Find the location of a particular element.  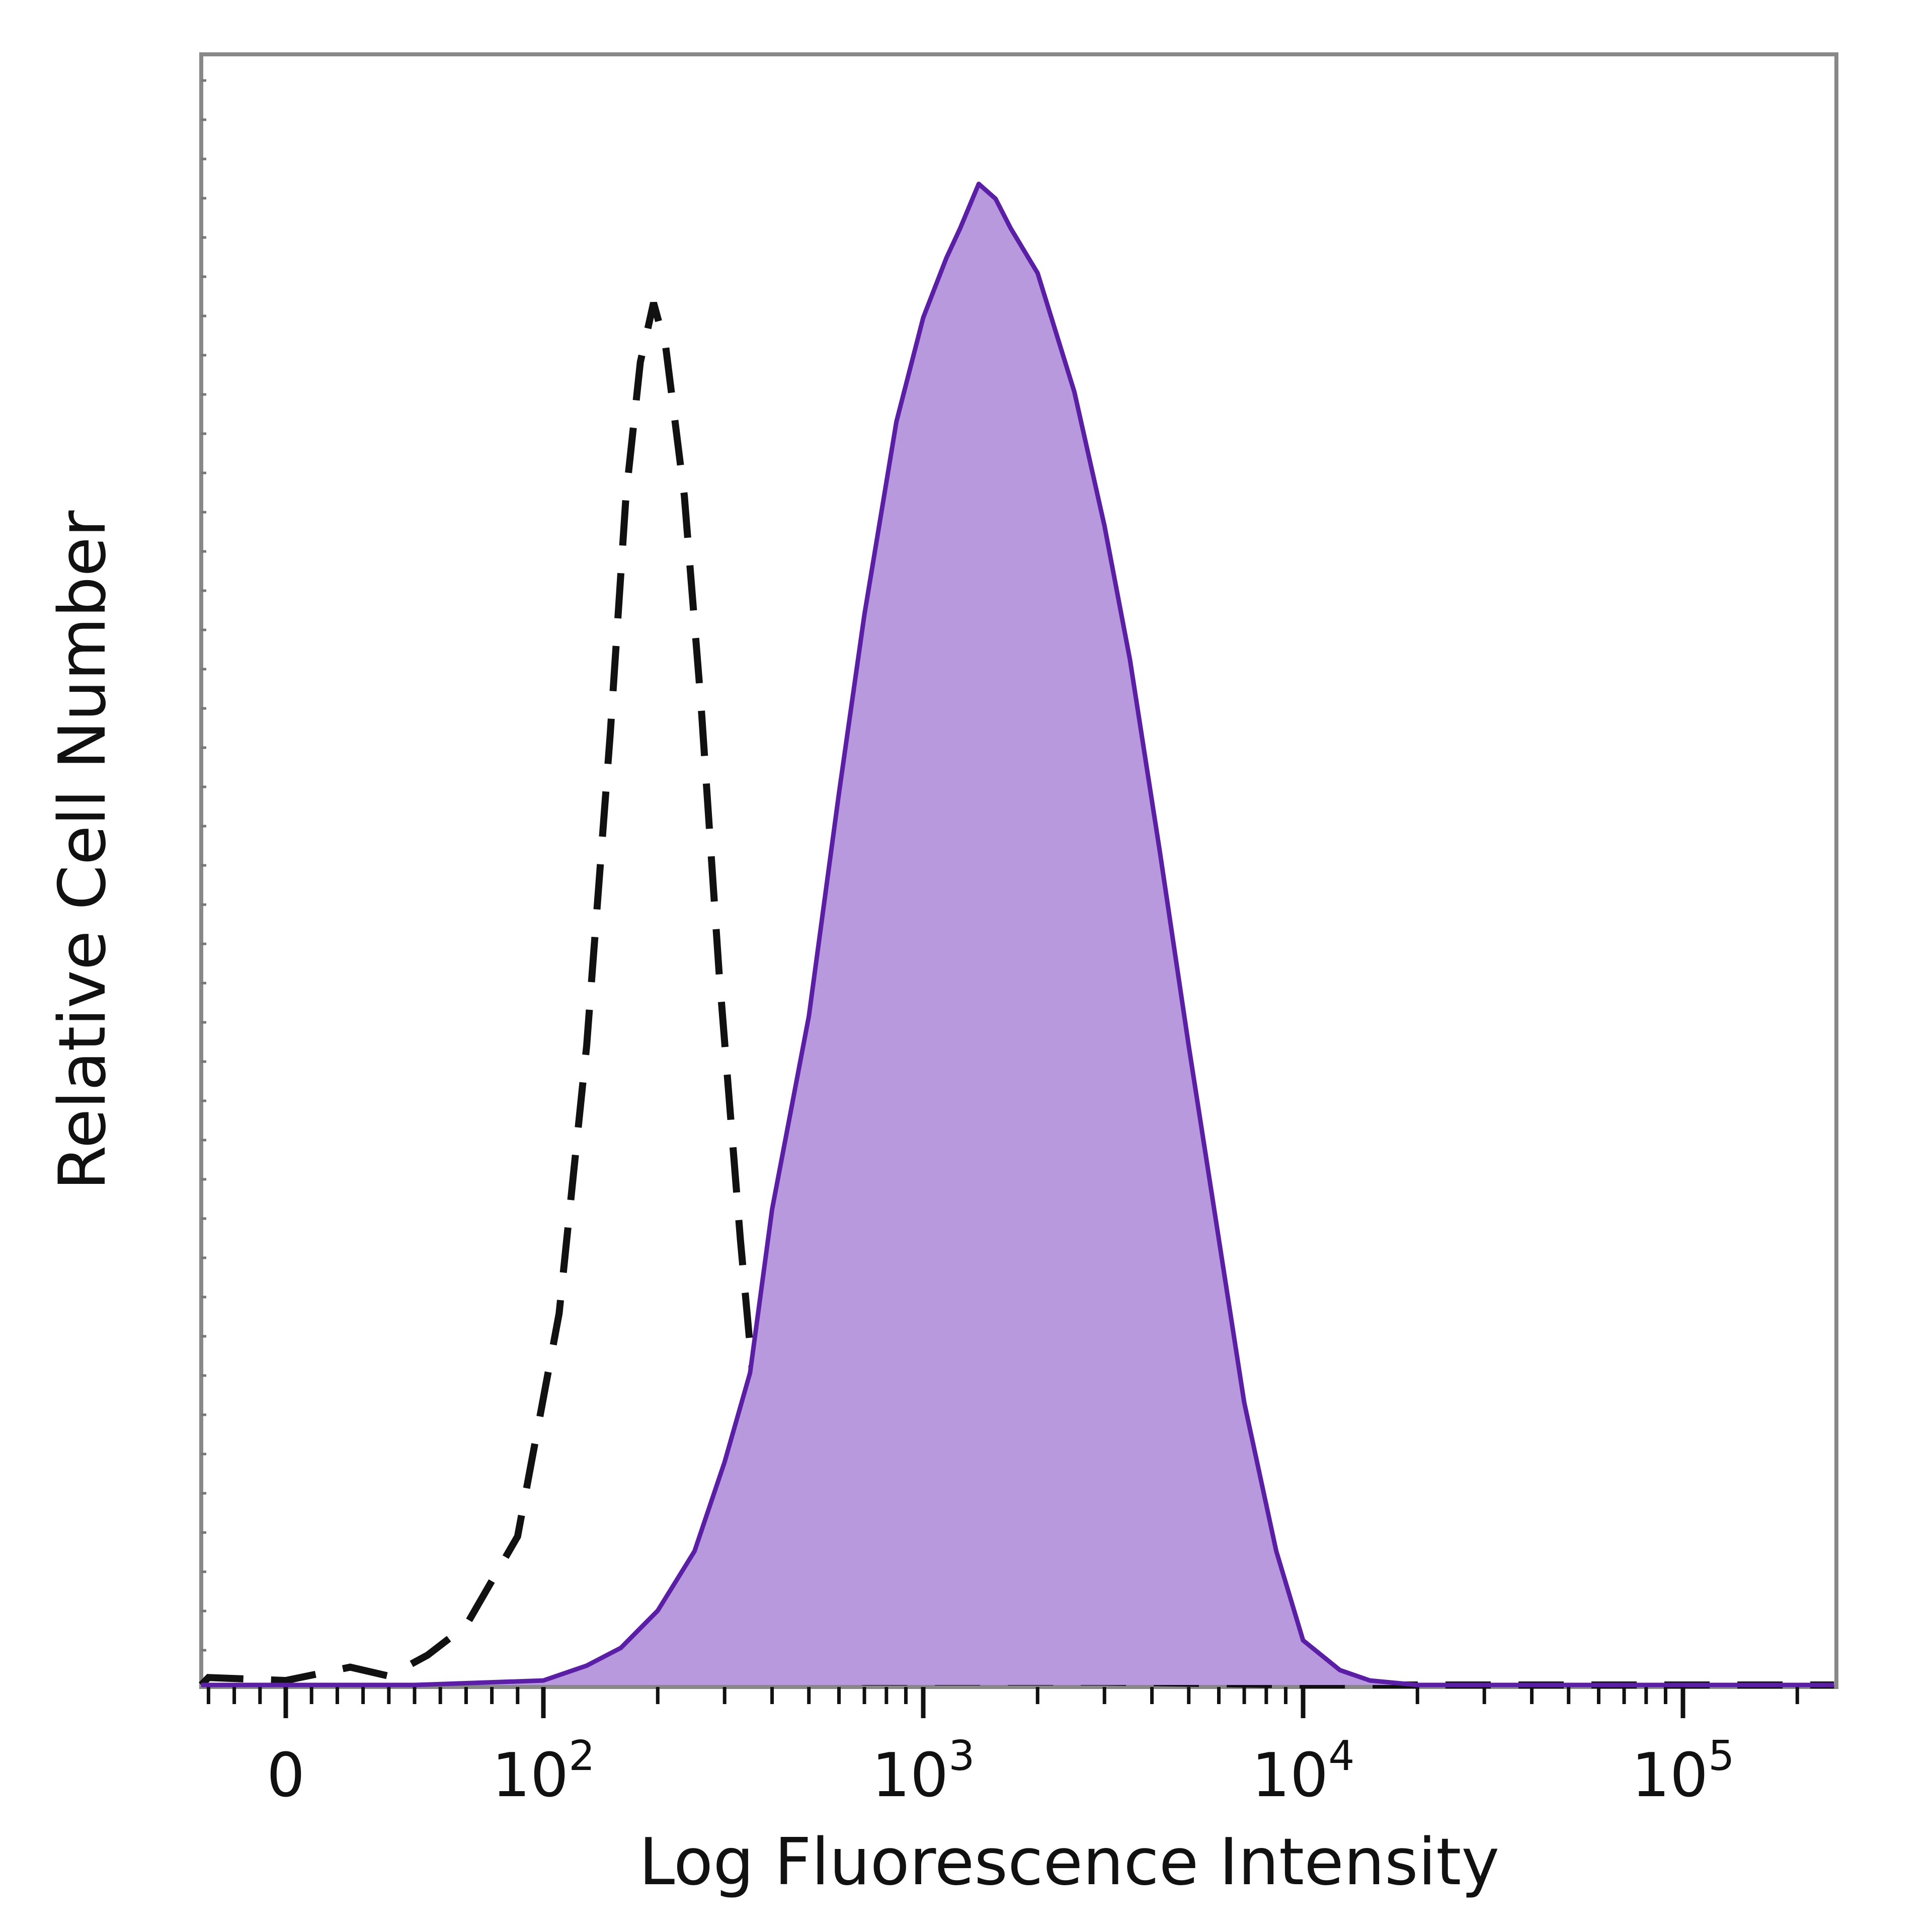

x-tick-label: 10³ is located at coordinates (923, 1771).